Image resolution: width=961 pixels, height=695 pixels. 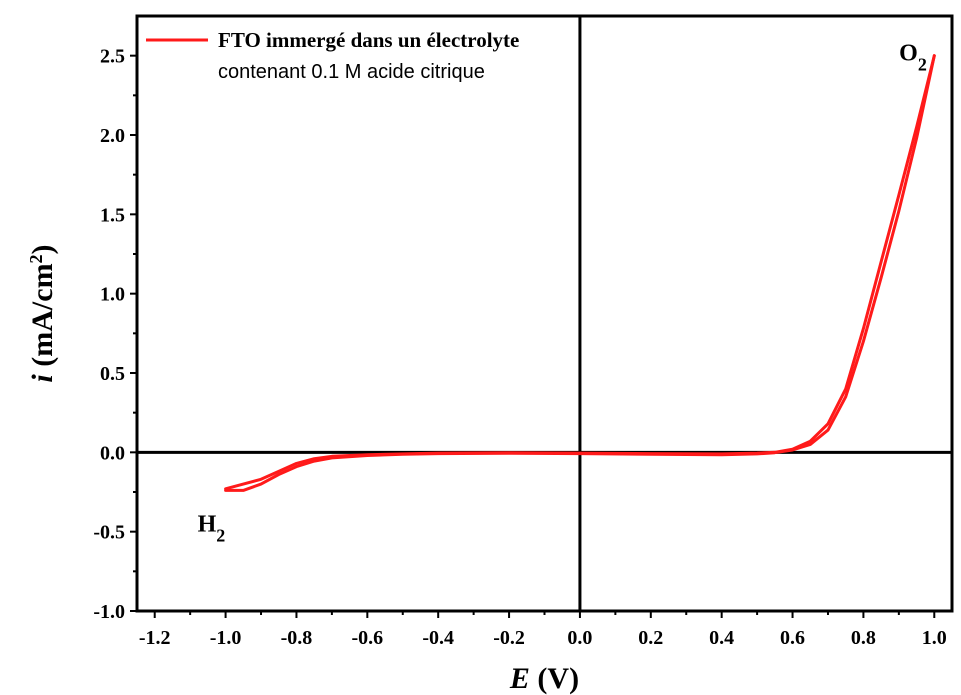 I want to click on annotation-main: H, so click(x=207, y=525).